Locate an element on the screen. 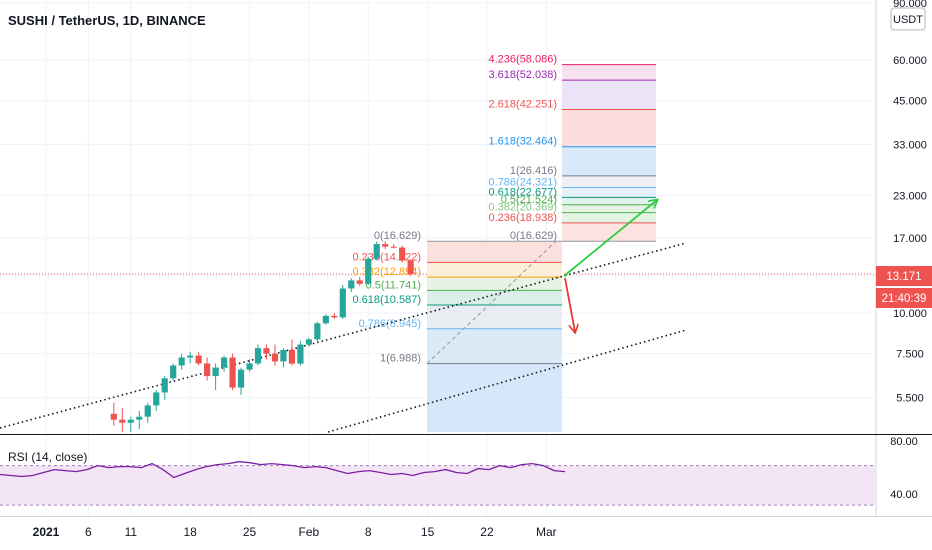  fib-retracement-trendline is located at coordinates (491, 302).